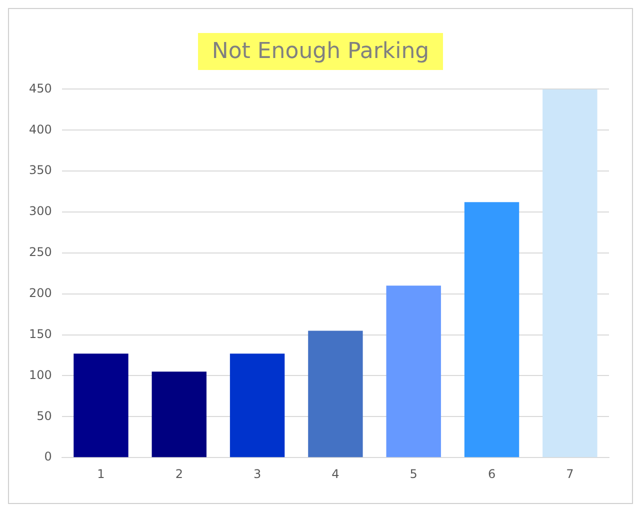 The height and width of the screenshot is (512, 641). I want to click on x-tick-label: 3, so click(257, 473).